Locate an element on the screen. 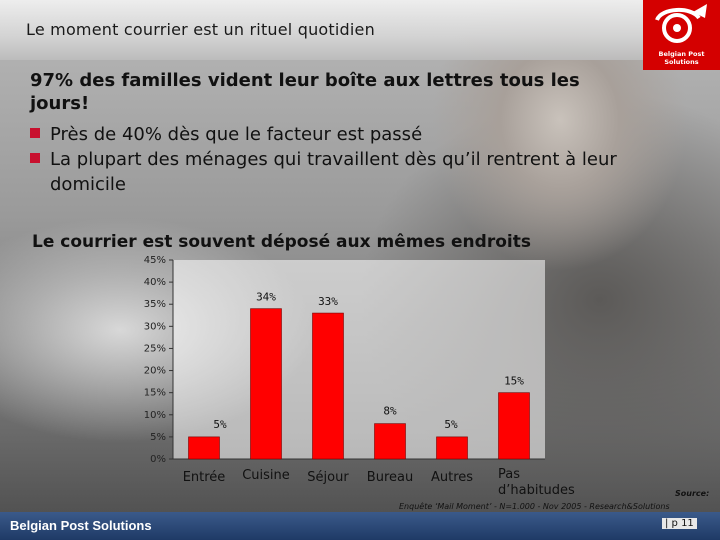 The height and width of the screenshot is (540, 720). footer-bar: Belgian Post Solutions is located at coordinates (360, 526).